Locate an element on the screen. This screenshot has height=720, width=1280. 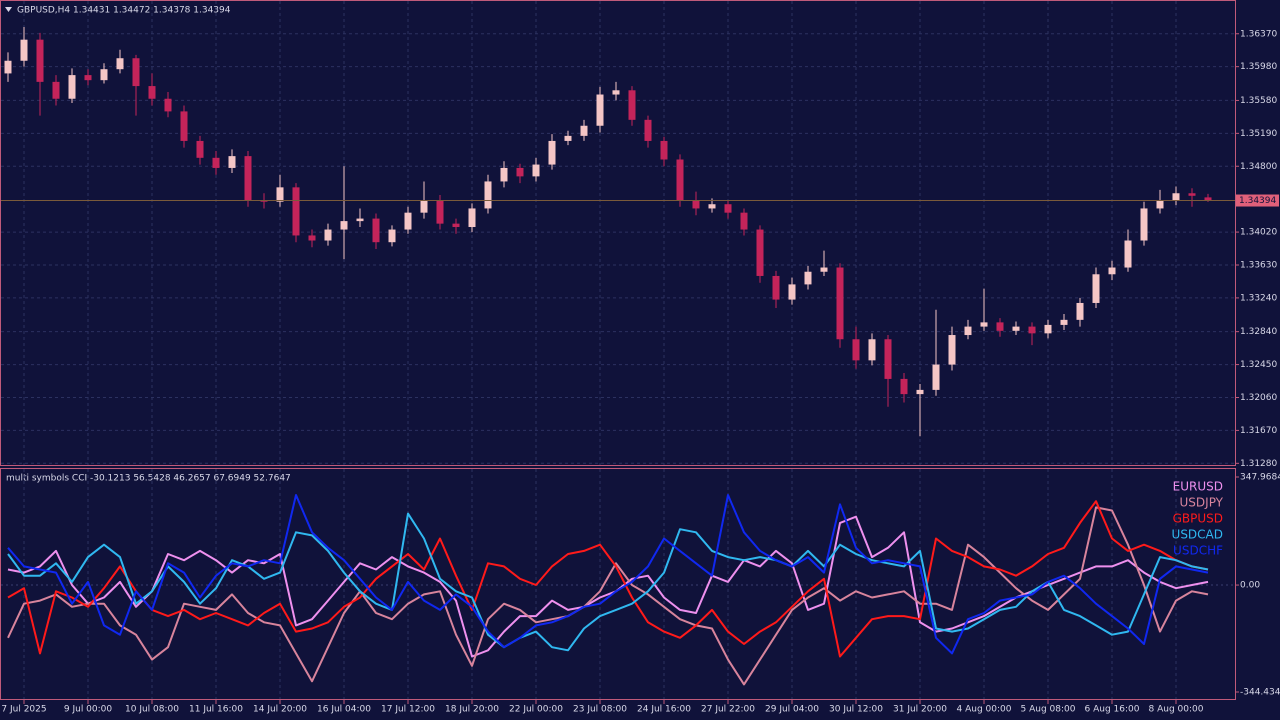
y-tick-label: 1.34800 is located at coordinates (1258, 167).